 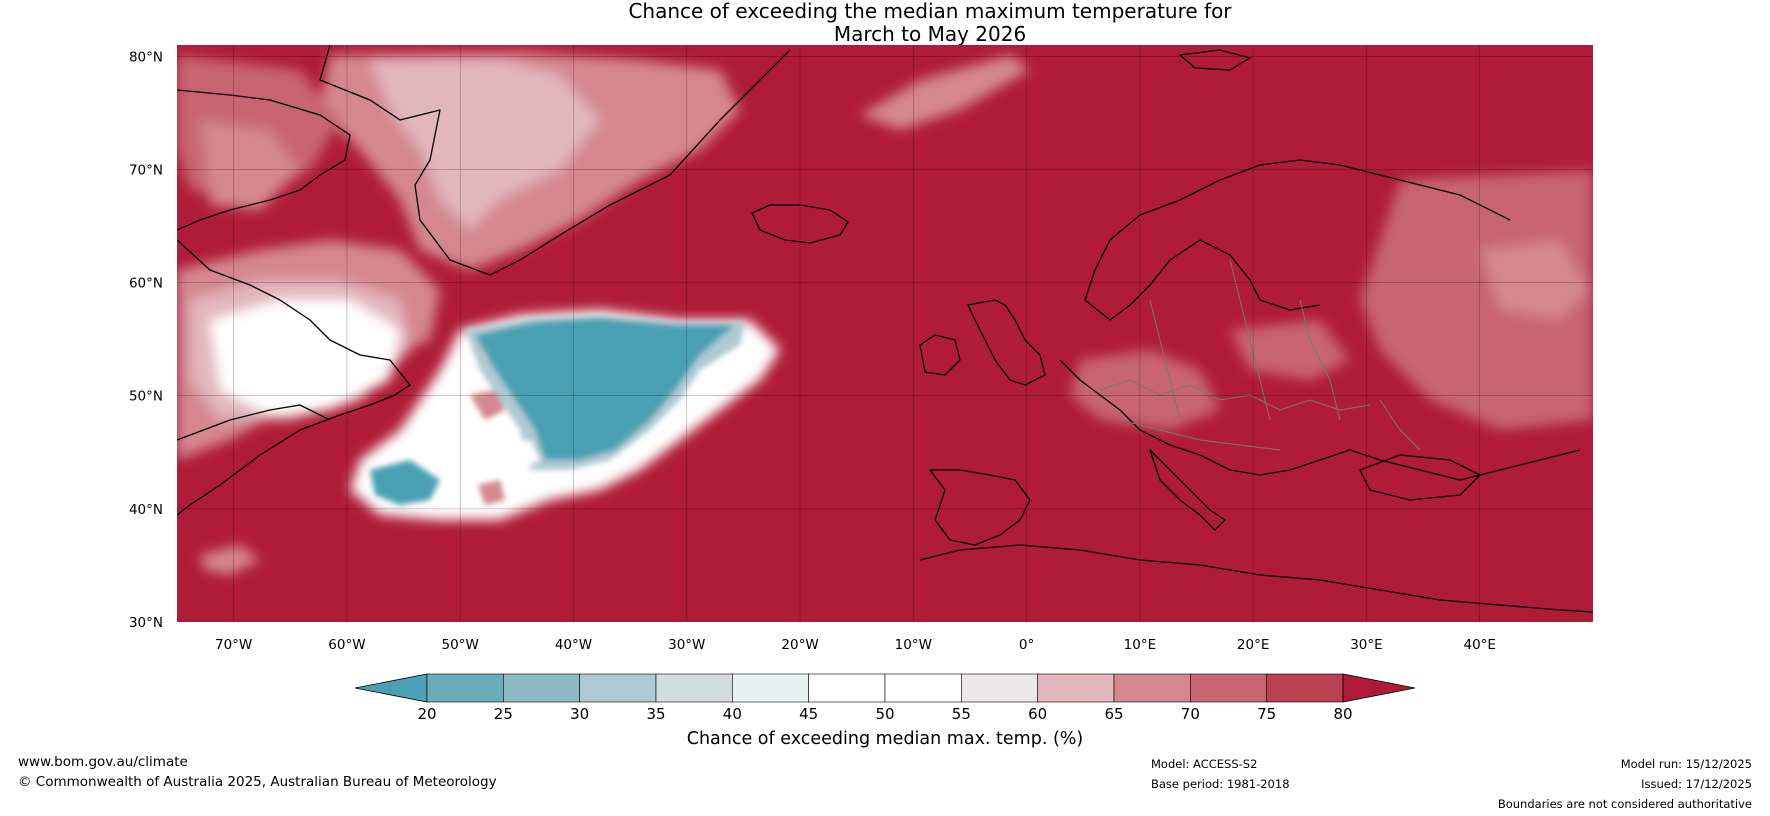 What do you see at coordinates (460, 645) in the screenshot?
I see `lon-label: 50°W` at bounding box center [460, 645].